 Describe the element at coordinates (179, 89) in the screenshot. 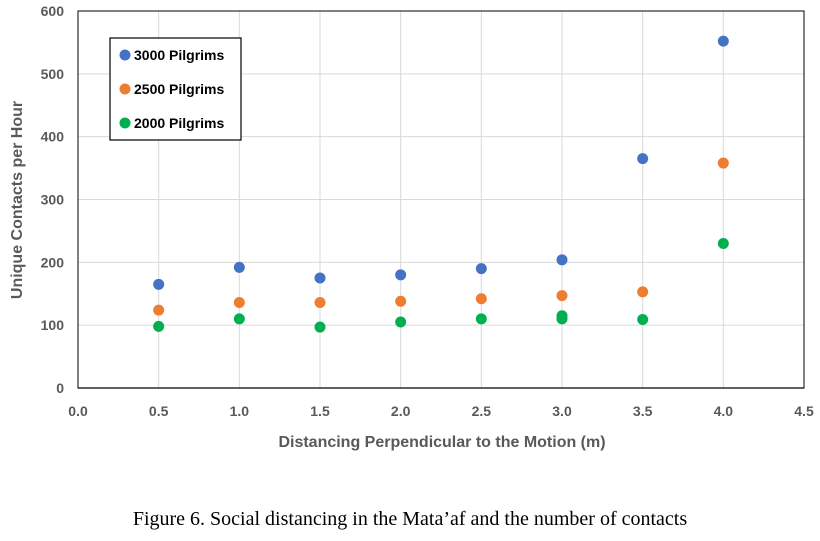

I see `legend-label-2500: 2500 Pilgrims` at that location.